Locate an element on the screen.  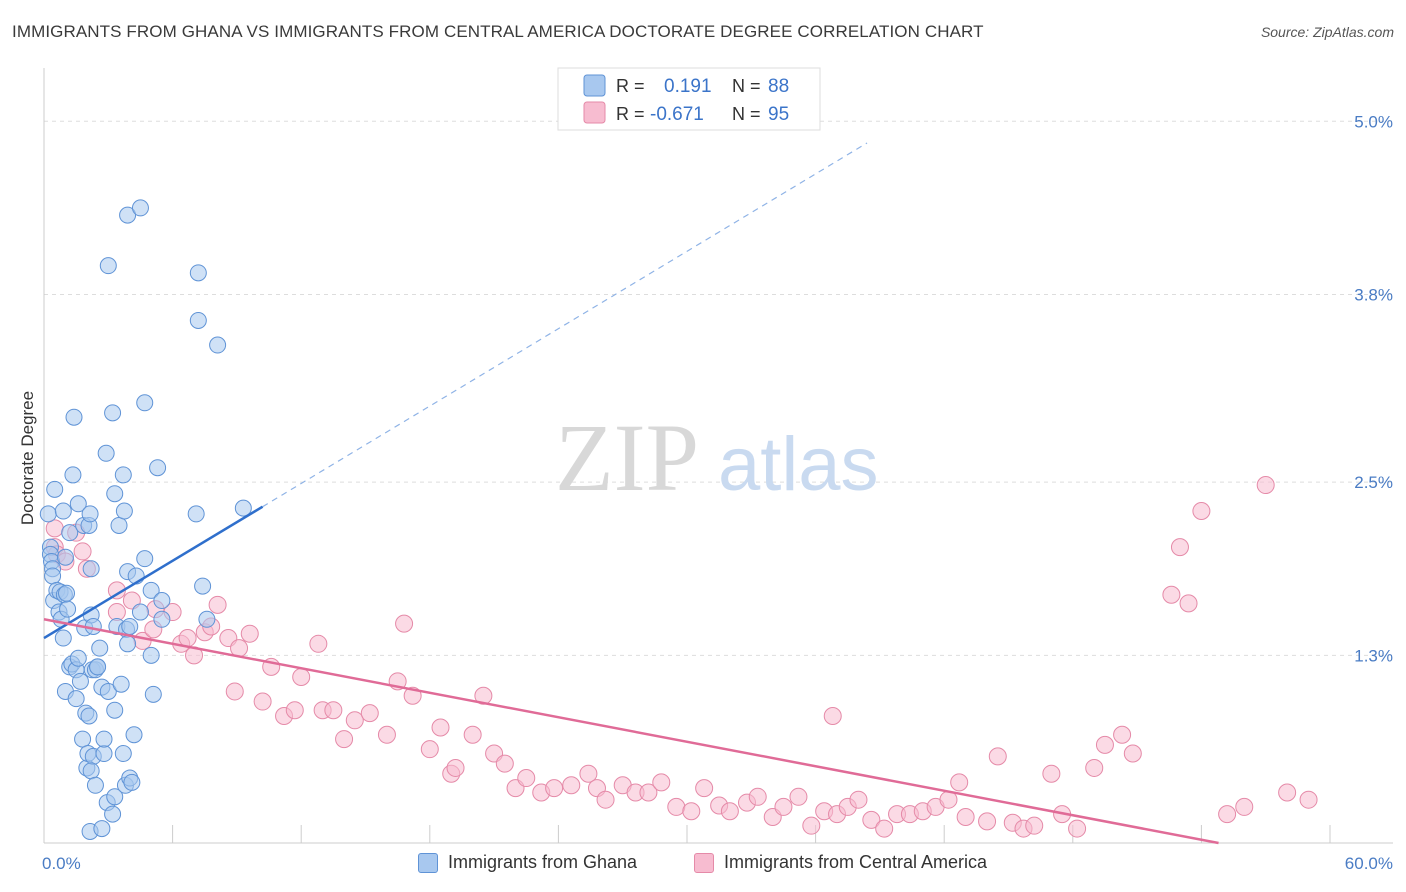
y-tick-labels: 1.3% 2.5% 3.8% 5.0% is located at coordinates (1373, 388).